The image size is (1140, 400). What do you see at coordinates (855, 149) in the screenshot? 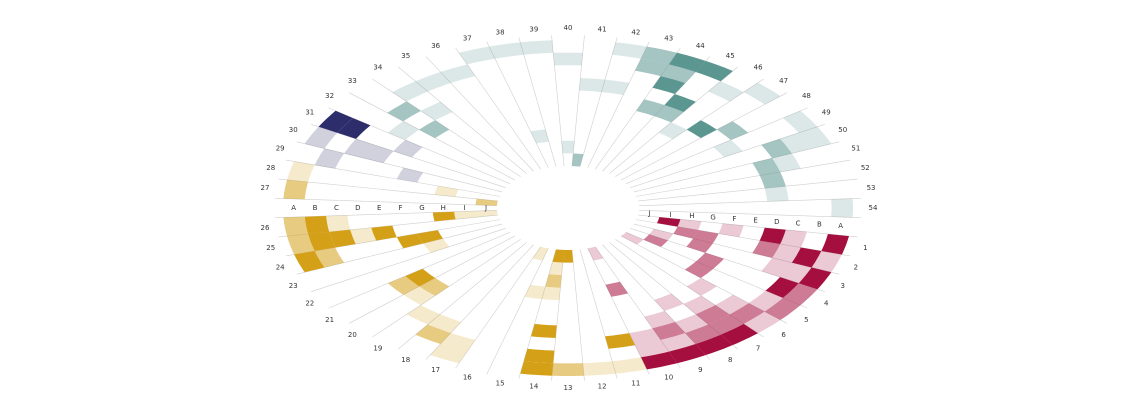
I see `sector-label: 51` at bounding box center [855, 149].